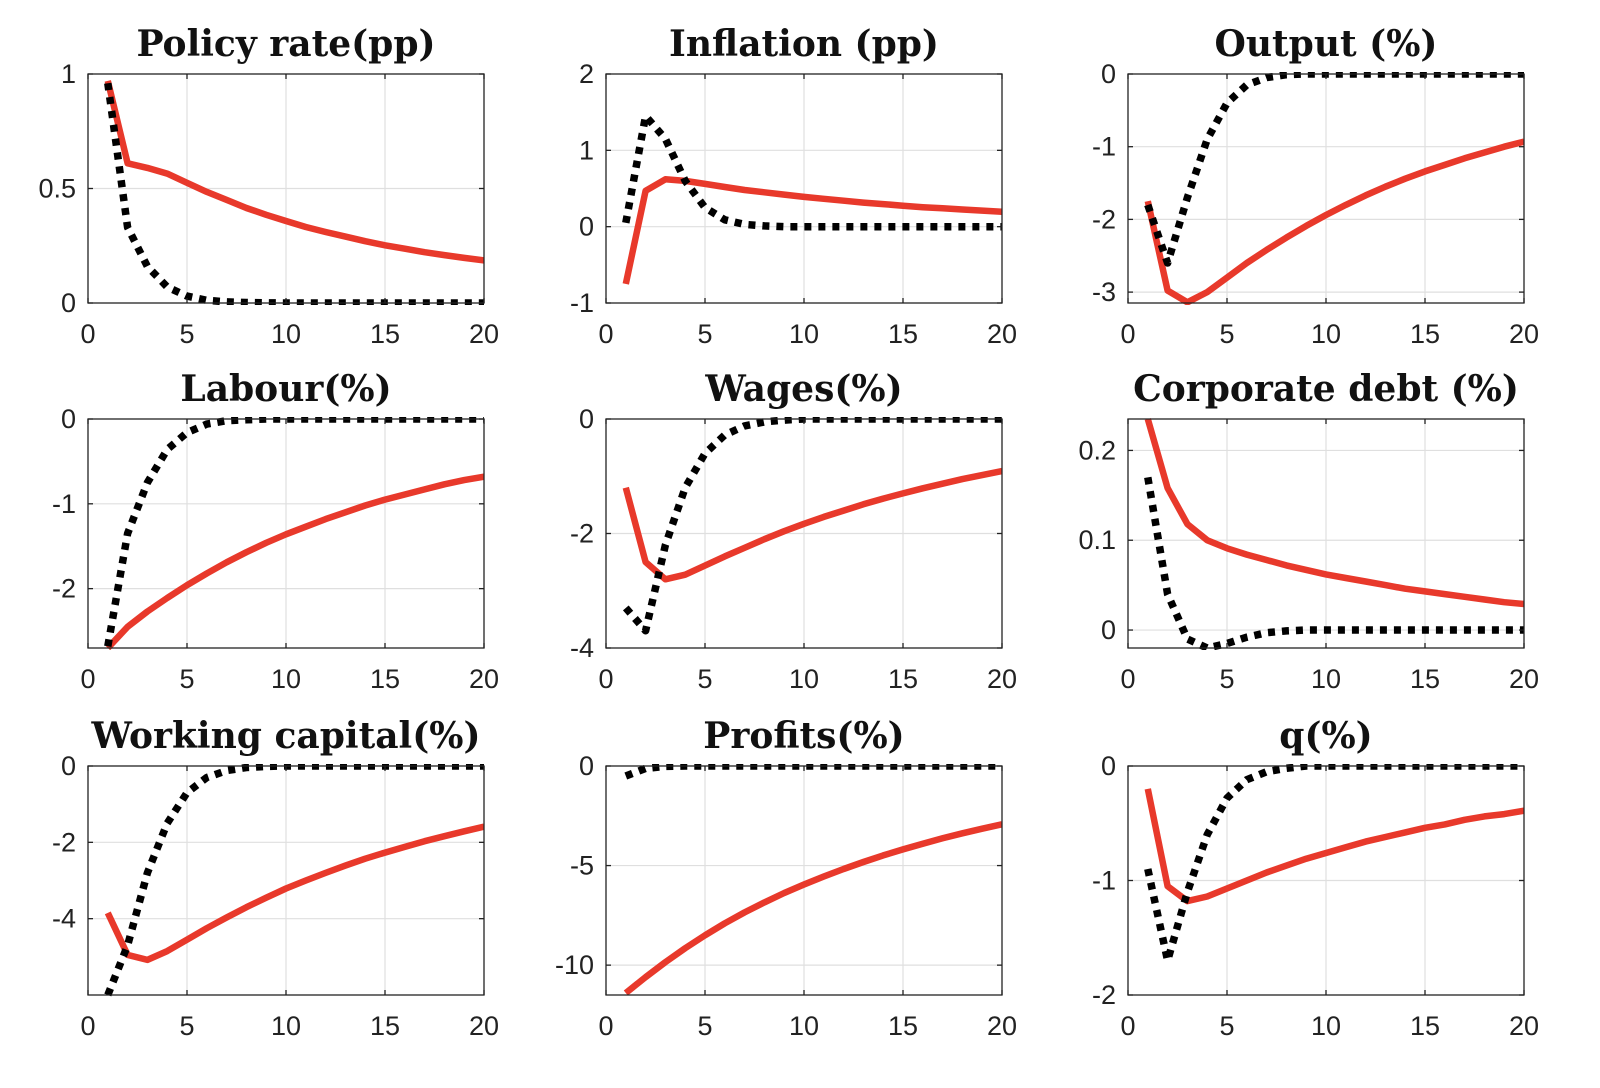 Image resolution: width=1600 pixels, height=1088 pixels. What do you see at coordinates (286, 736) in the screenshot?
I see `panel-title: Working capital(%)` at bounding box center [286, 736].